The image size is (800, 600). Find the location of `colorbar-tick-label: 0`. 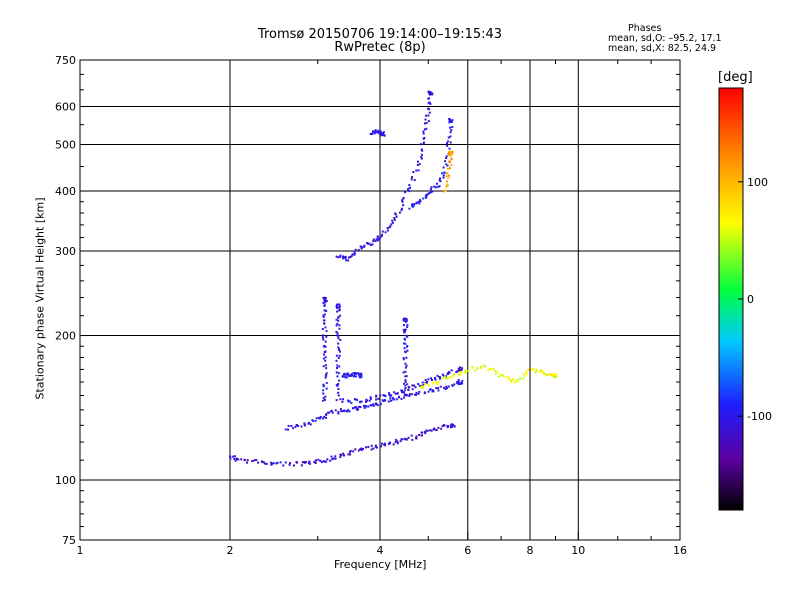

colorbar-tick-label: 0 is located at coordinates (750, 299).